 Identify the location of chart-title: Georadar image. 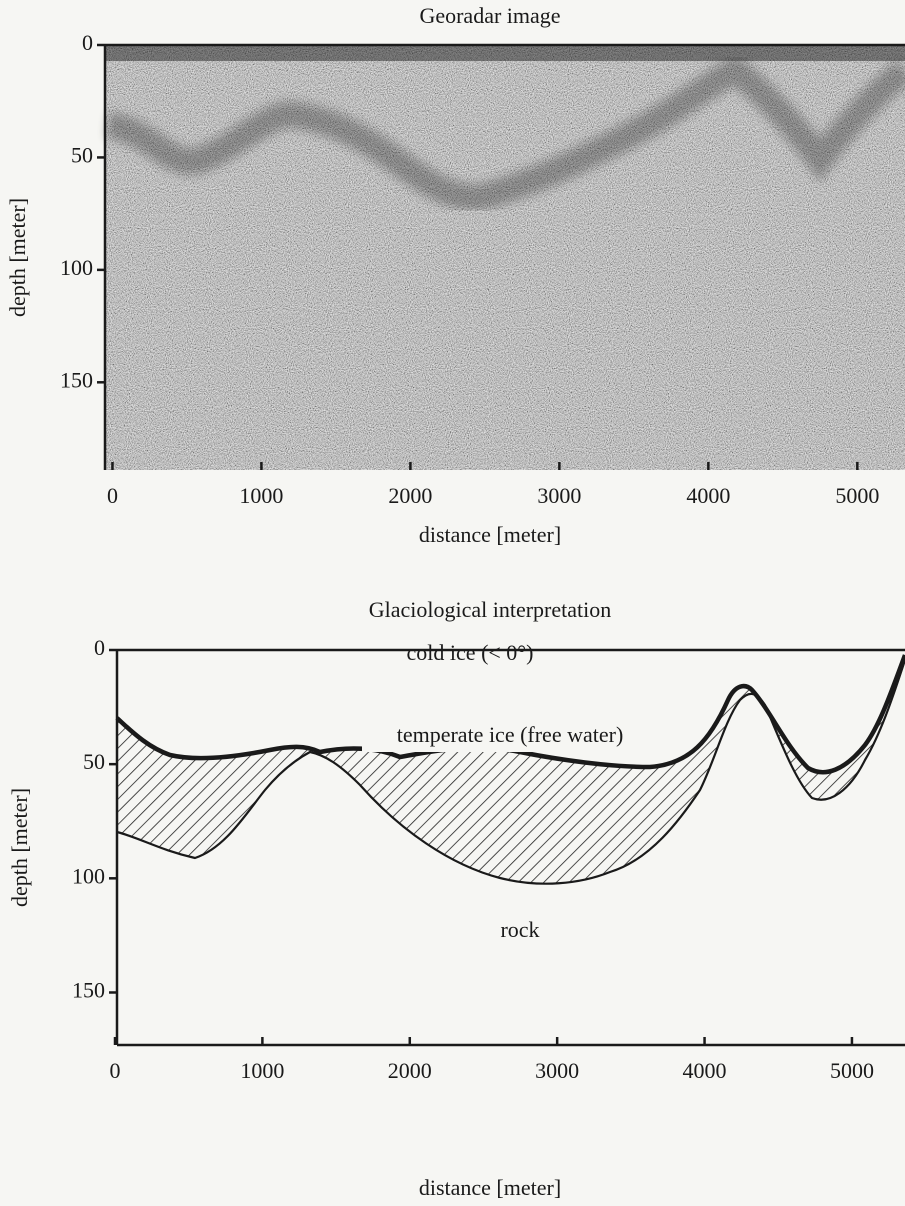
(489, 15).